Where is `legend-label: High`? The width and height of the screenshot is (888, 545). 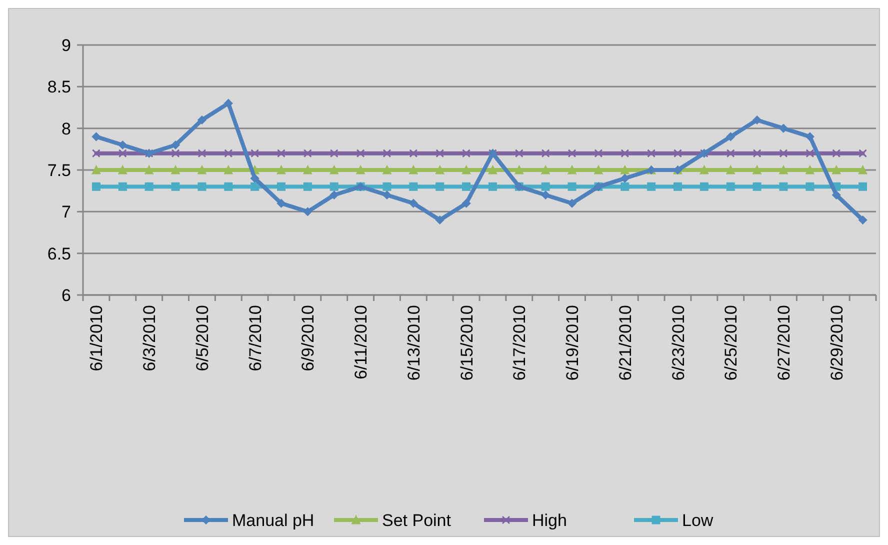 legend-label: High is located at coordinates (549, 520).